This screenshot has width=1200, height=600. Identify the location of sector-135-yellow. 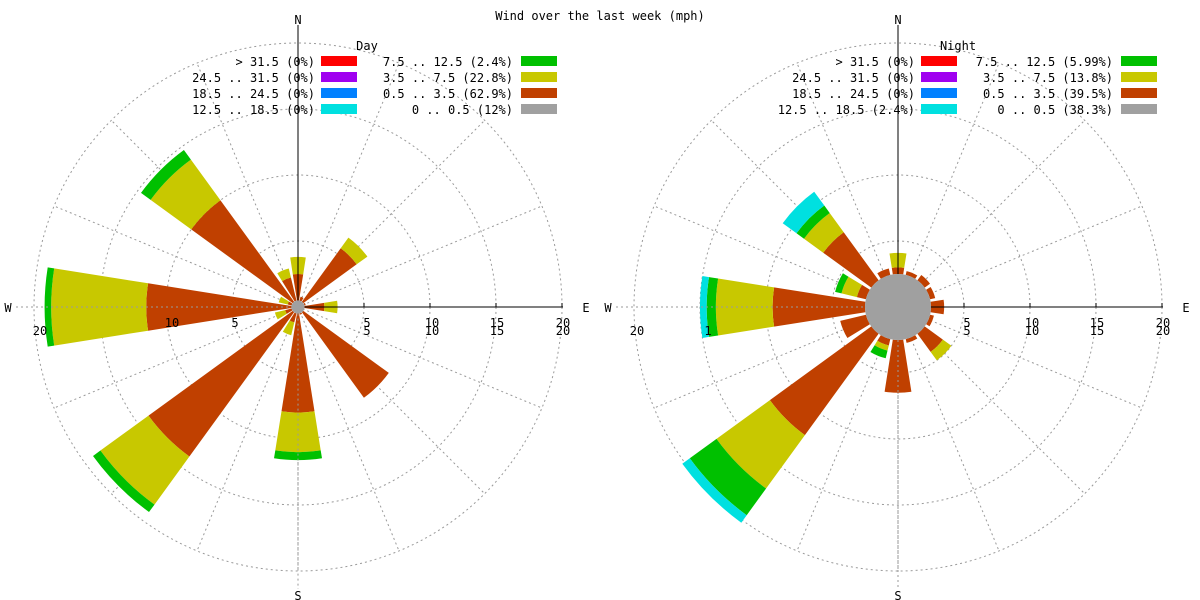
(941, 350).